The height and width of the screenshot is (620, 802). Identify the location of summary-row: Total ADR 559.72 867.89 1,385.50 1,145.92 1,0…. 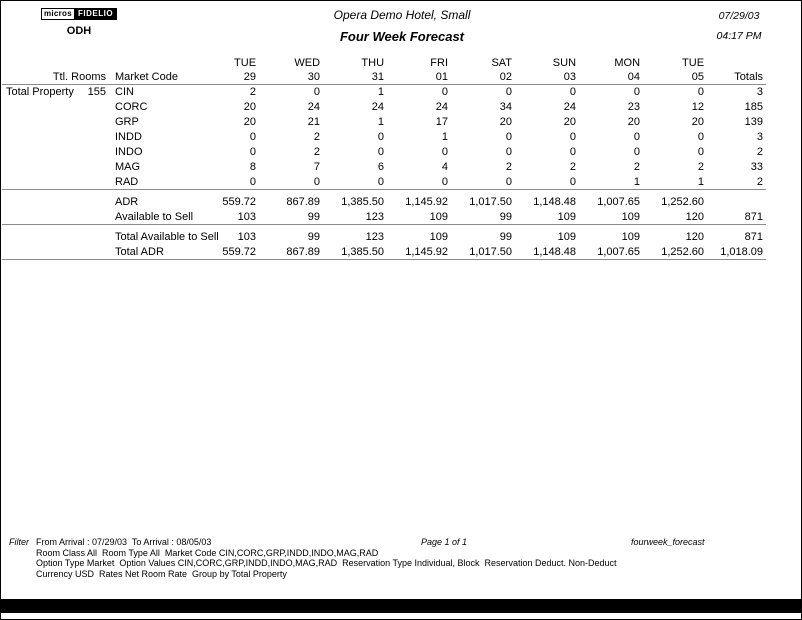
(384, 252).